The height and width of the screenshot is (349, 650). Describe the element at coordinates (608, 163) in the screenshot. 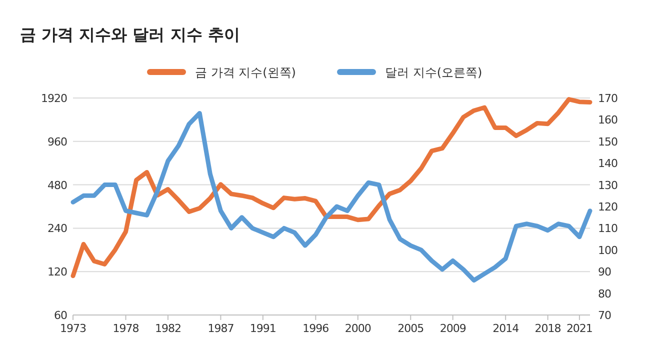

I see `y2-tick-label: 140` at that location.